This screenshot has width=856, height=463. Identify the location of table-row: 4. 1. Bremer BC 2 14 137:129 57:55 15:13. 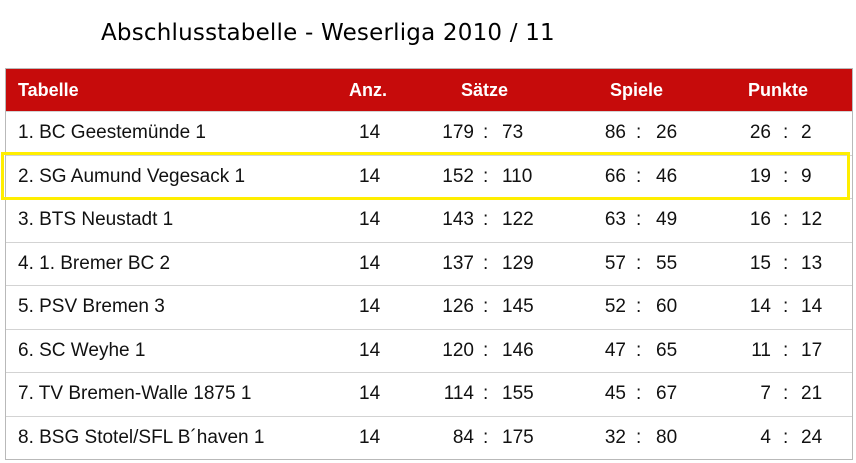
(429, 263).